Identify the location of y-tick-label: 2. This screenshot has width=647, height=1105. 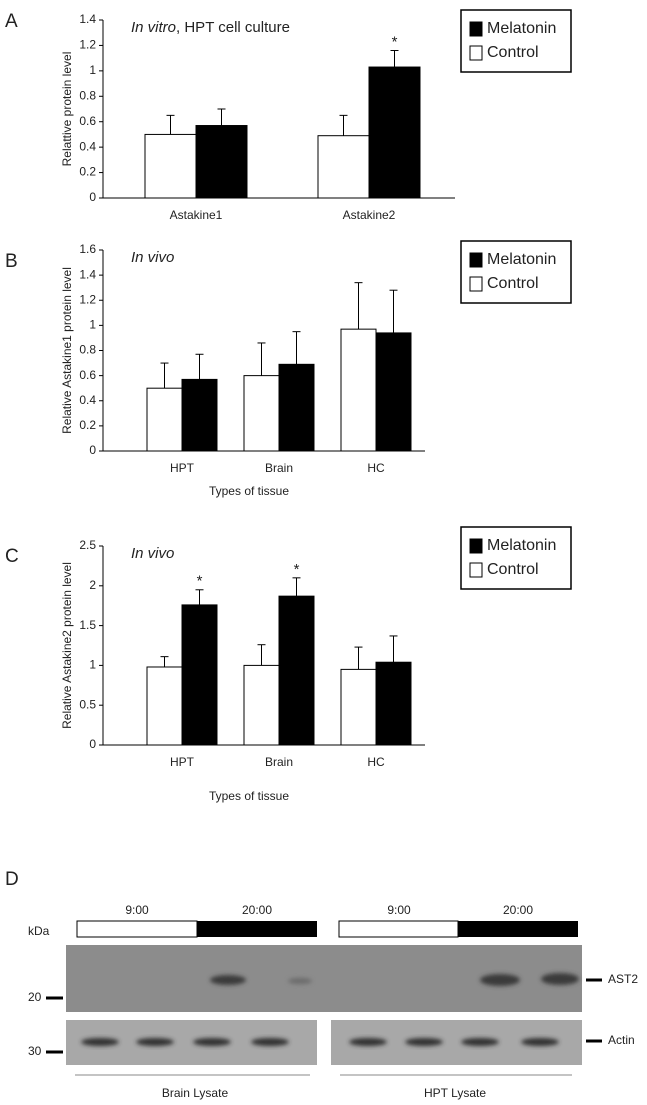
(92, 585).